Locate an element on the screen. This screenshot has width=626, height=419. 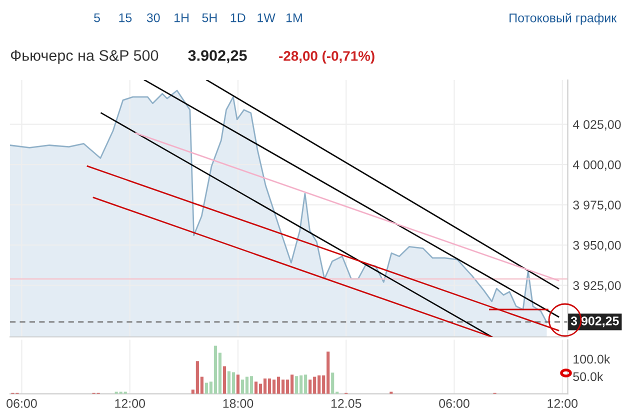
text: Потоковый график is located at coordinates (563, 18).